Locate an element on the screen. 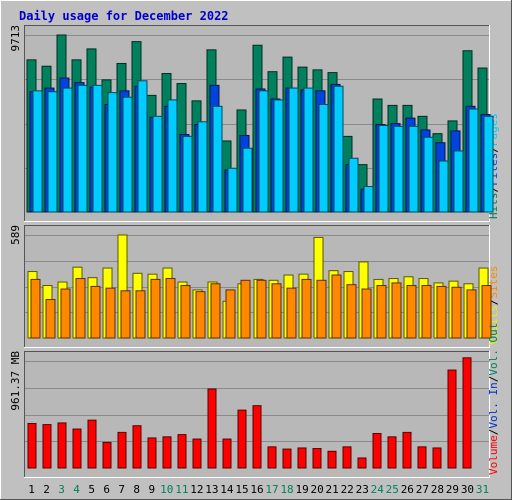 The image size is (512, 500). x-tick-label: 22 is located at coordinates (347, 489).